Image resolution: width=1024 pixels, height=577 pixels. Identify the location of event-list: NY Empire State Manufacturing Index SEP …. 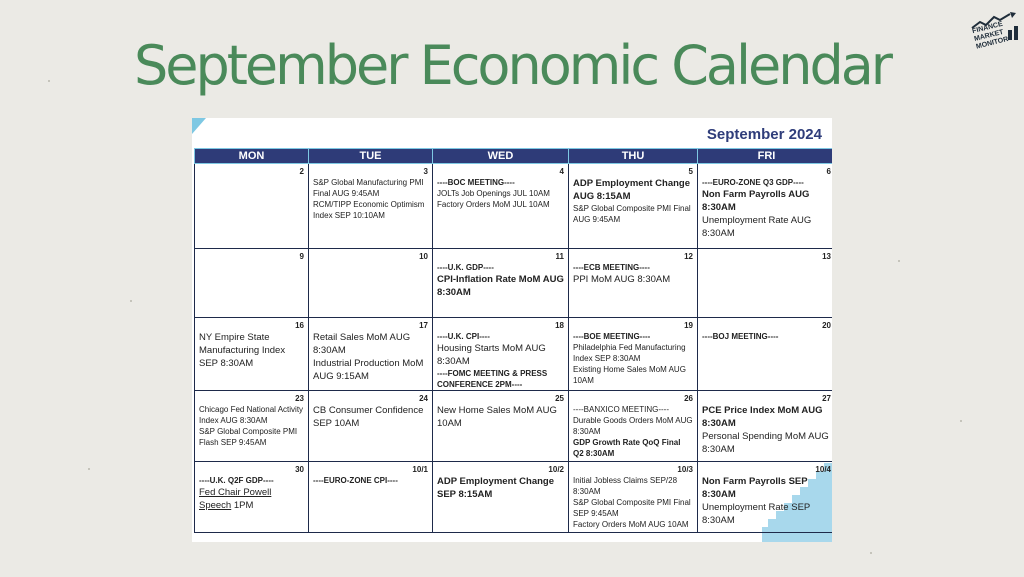
(251, 344).